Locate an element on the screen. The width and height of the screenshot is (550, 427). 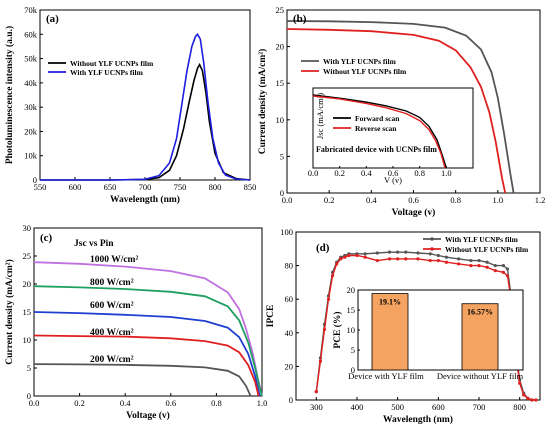
inset-y-tick-label: 10 is located at coordinates (351, 330).